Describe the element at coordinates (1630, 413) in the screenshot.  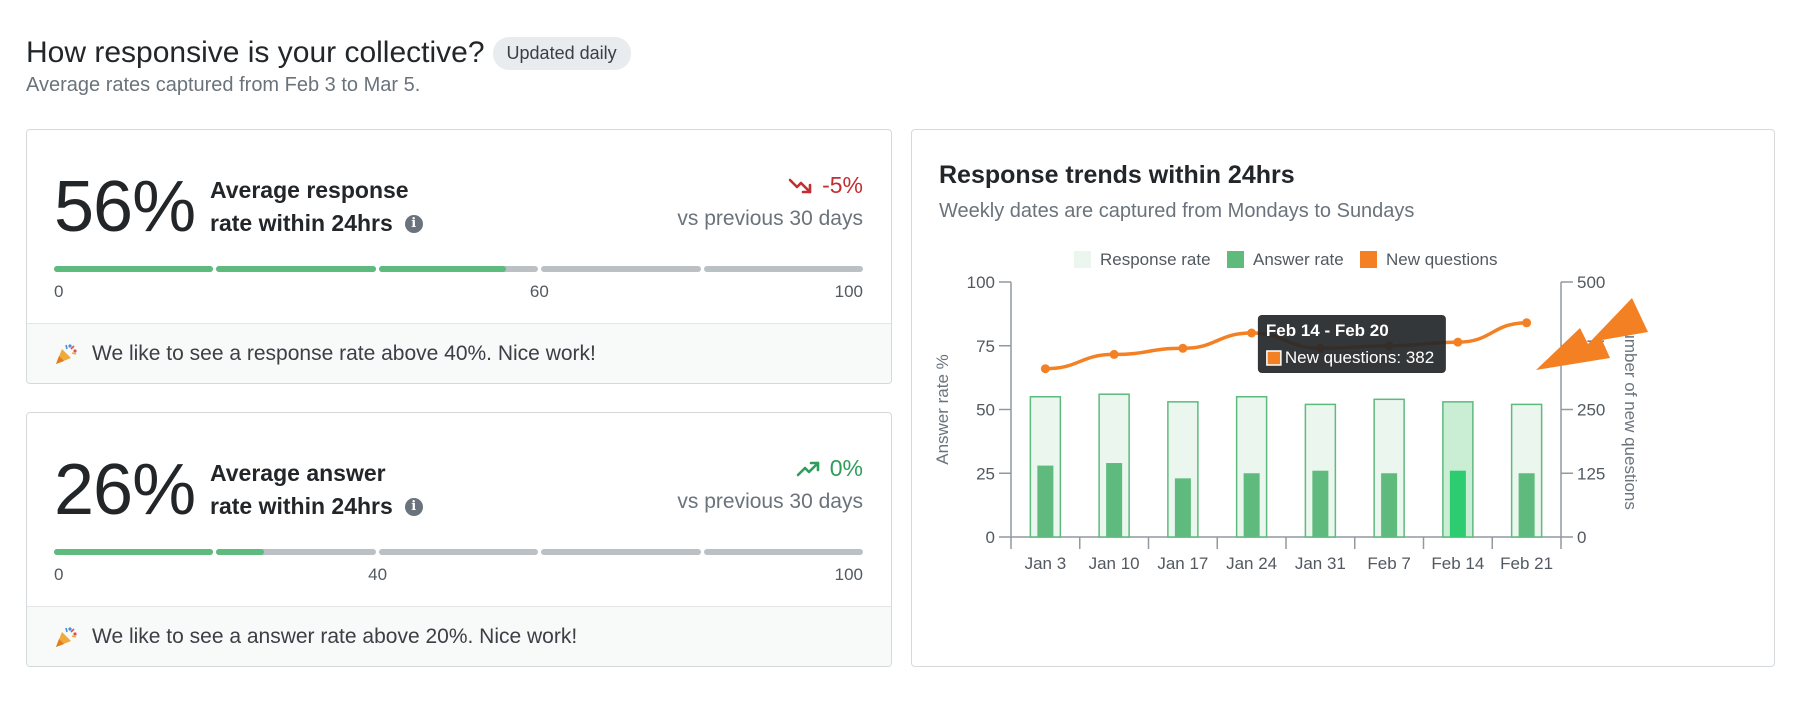
I see `y2-axis-title: Number of new questions` at that location.